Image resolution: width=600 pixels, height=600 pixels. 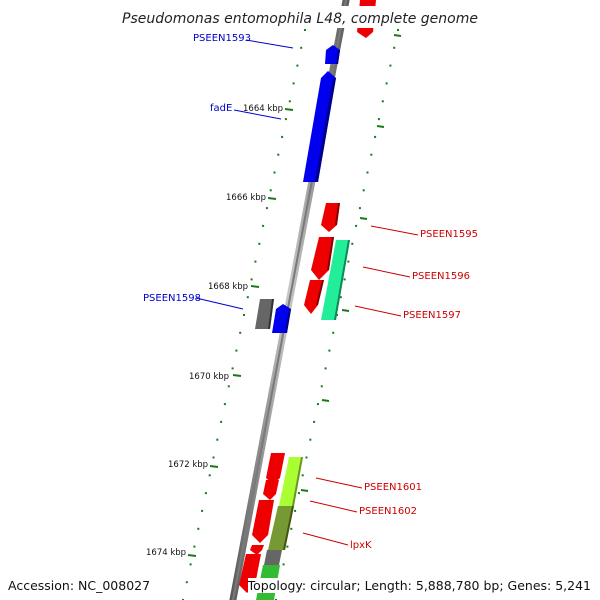 I want to click on label-pseen1596: PSEEN1596, so click(x=441, y=276).